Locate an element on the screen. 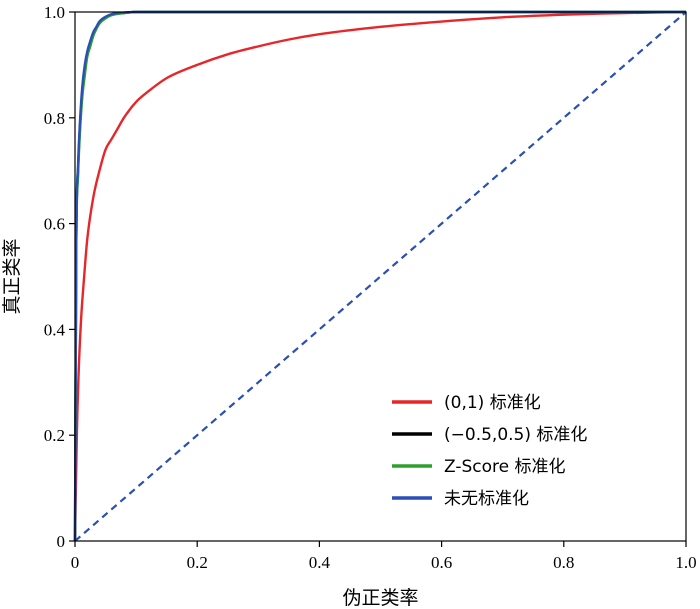 The image size is (700, 609). x-tick-label: 0.4 is located at coordinates (320, 562).